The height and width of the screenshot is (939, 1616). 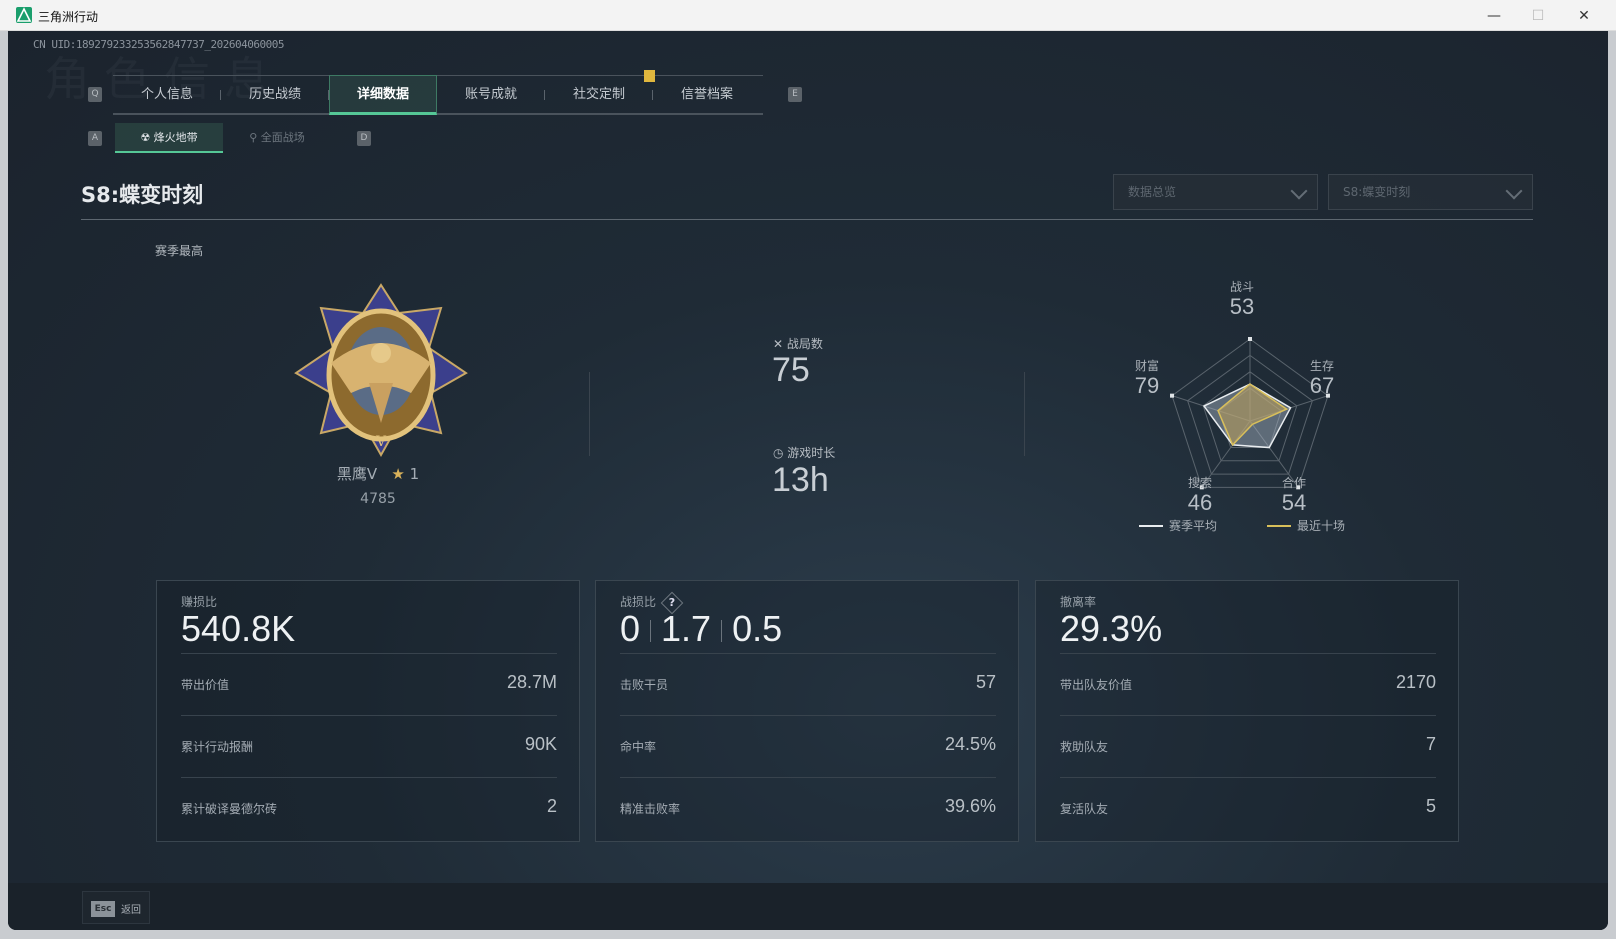 What do you see at coordinates (1299, 191) in the screenshot?
I see `chevron-down-icon` at bounding box center [1299, 191].